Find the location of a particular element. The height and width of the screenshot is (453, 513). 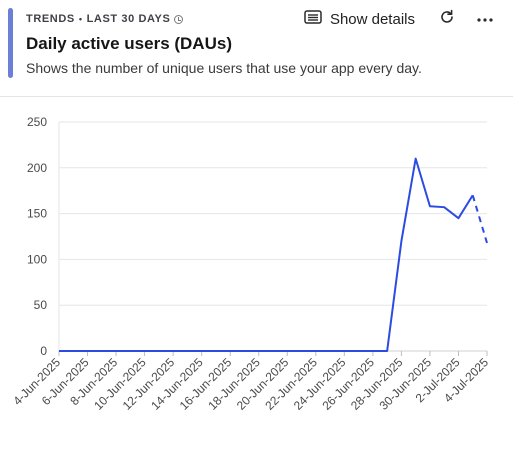

y-tick-label: 200 is located at coordinates (37, 168).